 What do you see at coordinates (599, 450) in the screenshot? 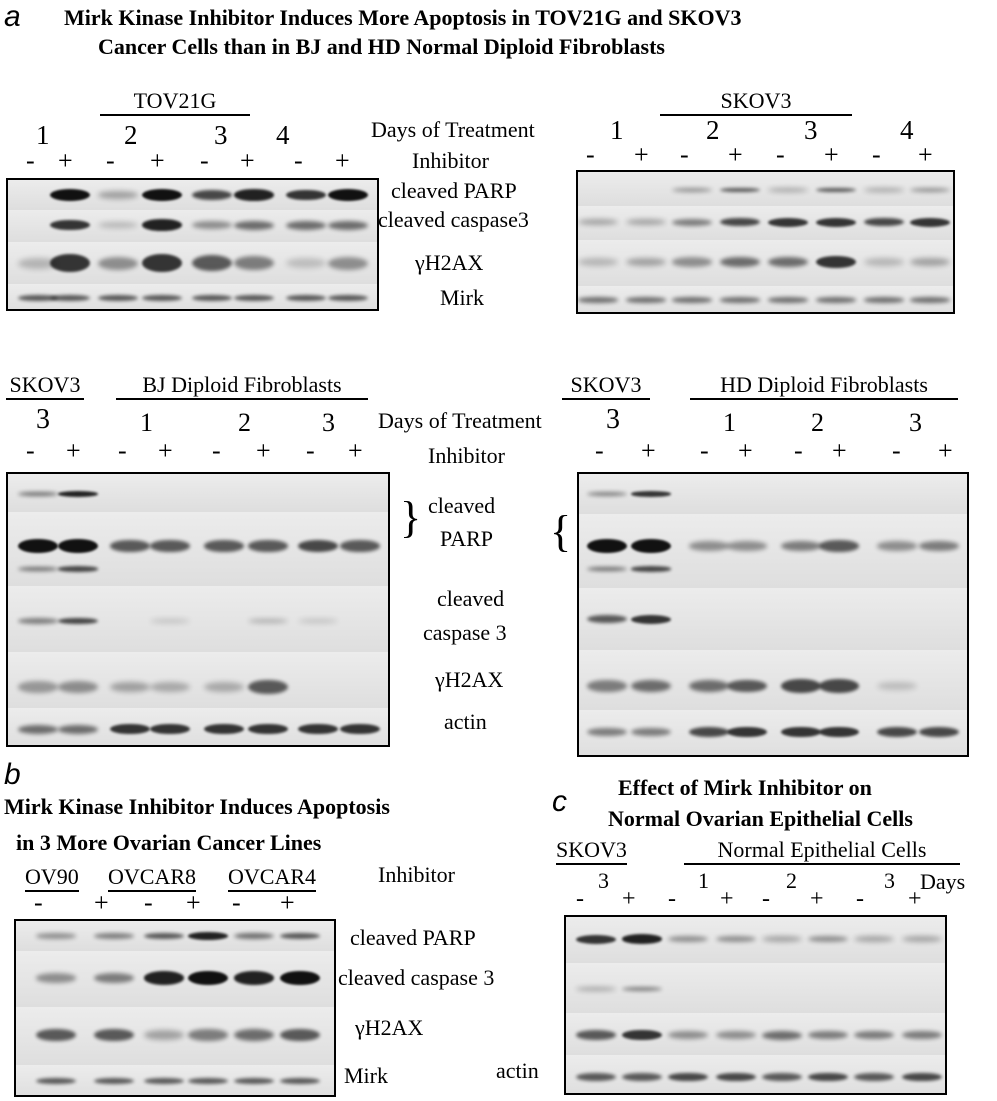
I see `hd-treatment-0: -` at bounding box center [599, 450].